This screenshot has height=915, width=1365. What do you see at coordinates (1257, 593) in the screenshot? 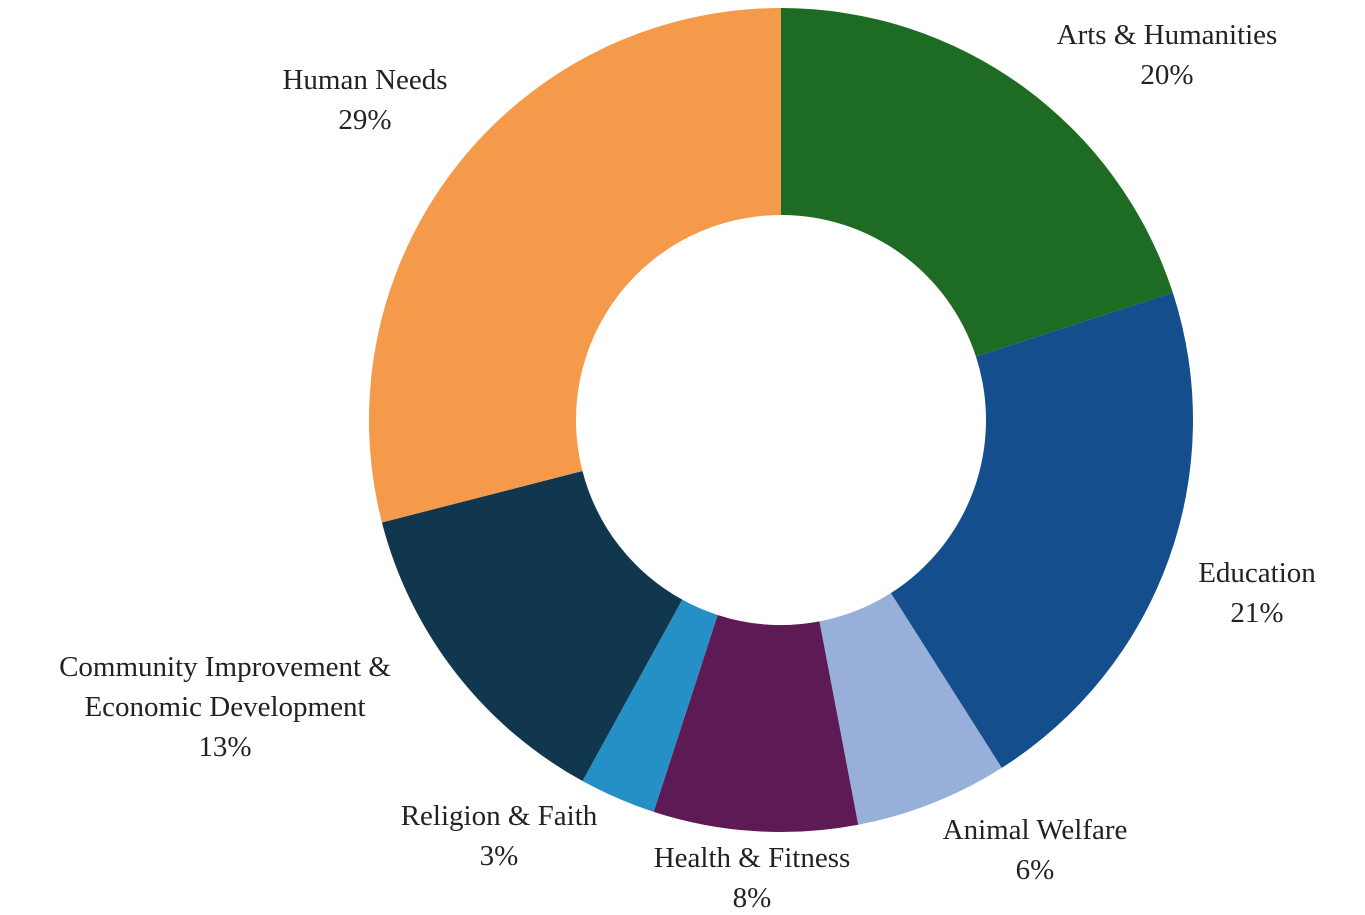
I see `slice-label: Education 21%` at bounding box center [1257, 593].